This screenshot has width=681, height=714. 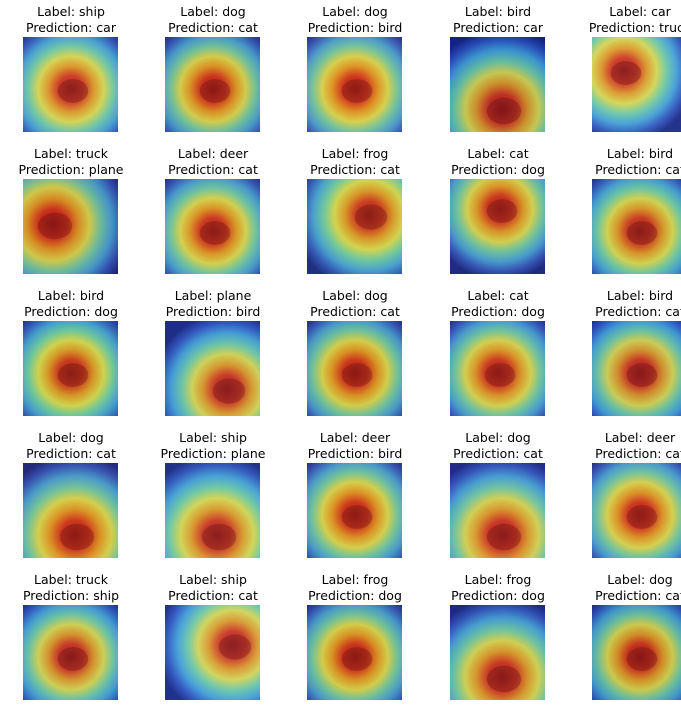 I want to click on cell-label: Label: plane, so click(x=213, y=295).